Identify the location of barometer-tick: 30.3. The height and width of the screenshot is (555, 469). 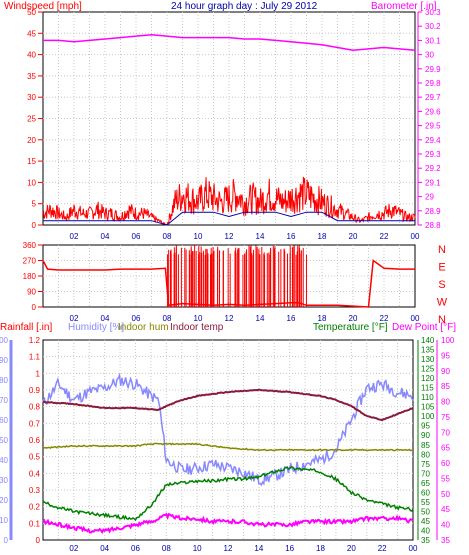
(433, 12).